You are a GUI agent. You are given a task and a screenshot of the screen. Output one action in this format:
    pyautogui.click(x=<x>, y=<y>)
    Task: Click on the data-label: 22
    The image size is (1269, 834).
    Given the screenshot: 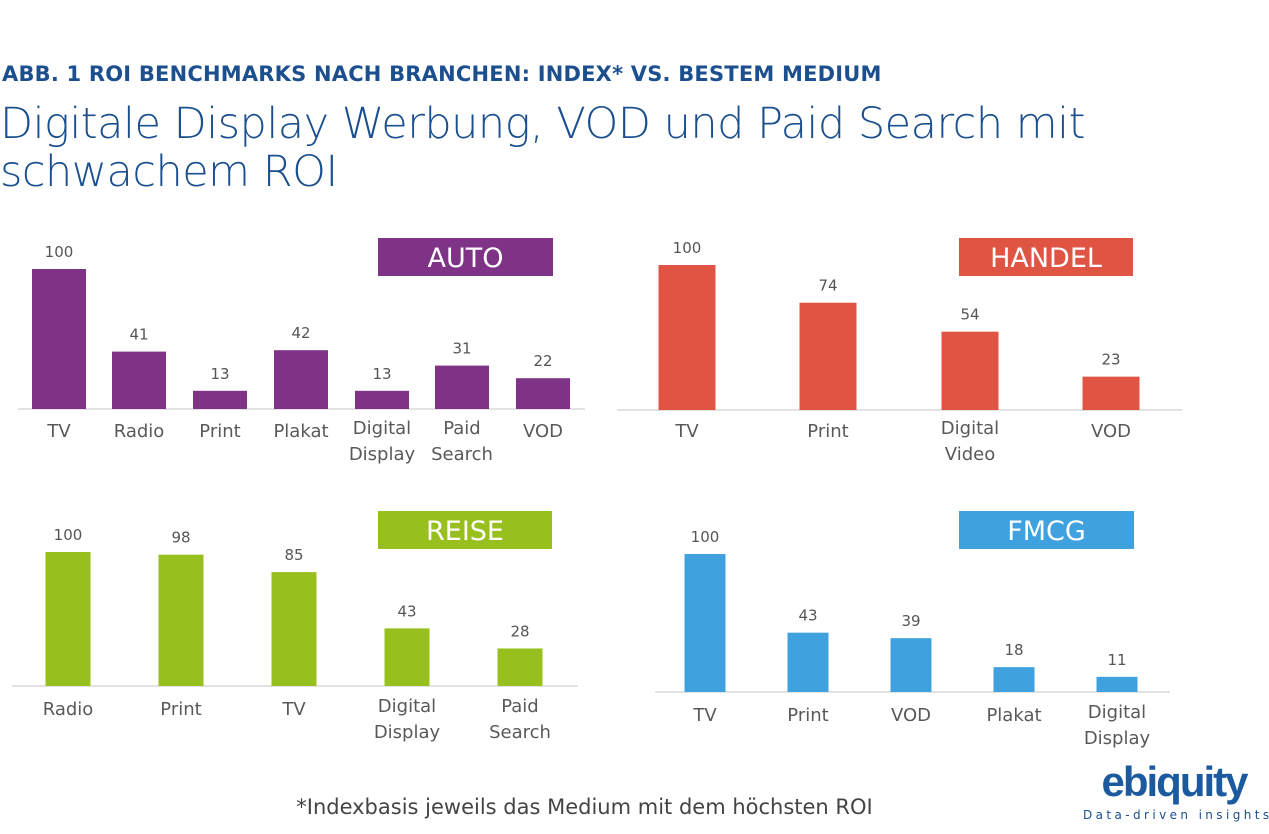 What is the action you would take?
    pyautogui.click(x=542, y=361)
    